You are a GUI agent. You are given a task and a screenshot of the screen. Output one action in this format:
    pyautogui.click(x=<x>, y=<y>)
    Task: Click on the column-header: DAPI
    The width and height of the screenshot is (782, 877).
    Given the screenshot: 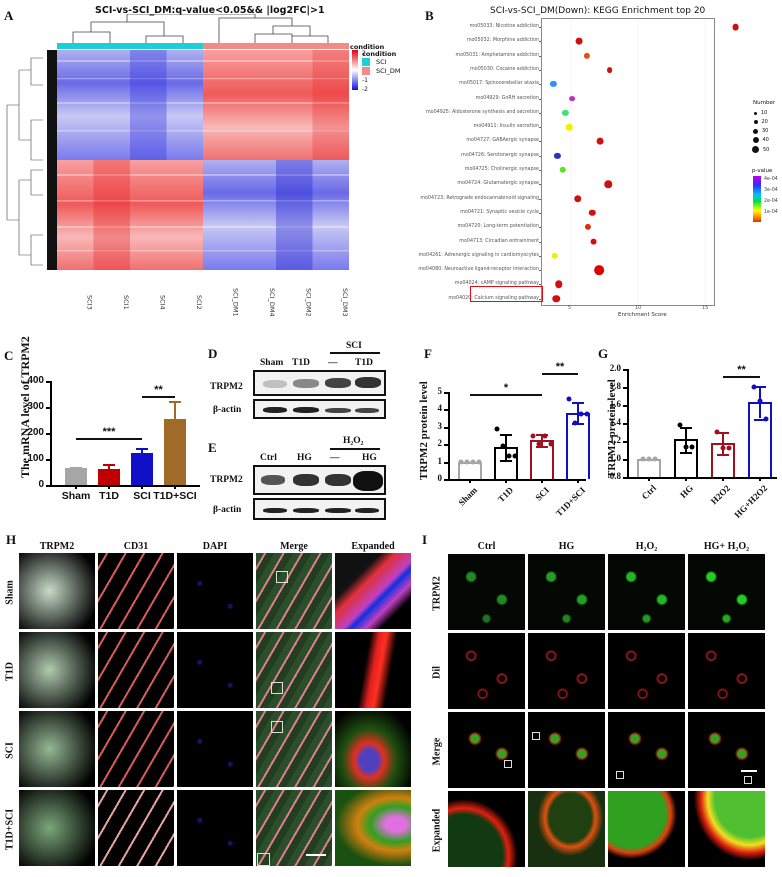 What is the action you would take?
    pyautogui.click(x=215, y=546)
    